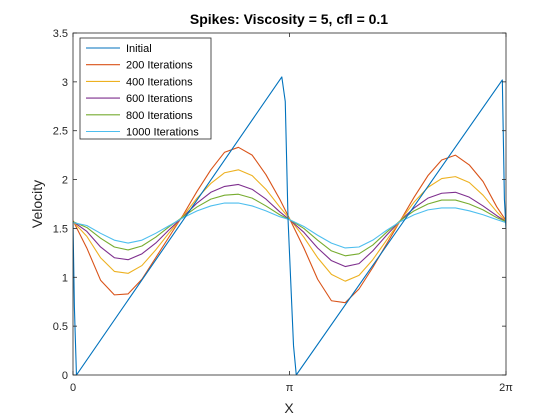  What do you see at coordinates (65, 83) in the screenshot?
I see `y-tick-label: 3` at bounding box center [65, 83].